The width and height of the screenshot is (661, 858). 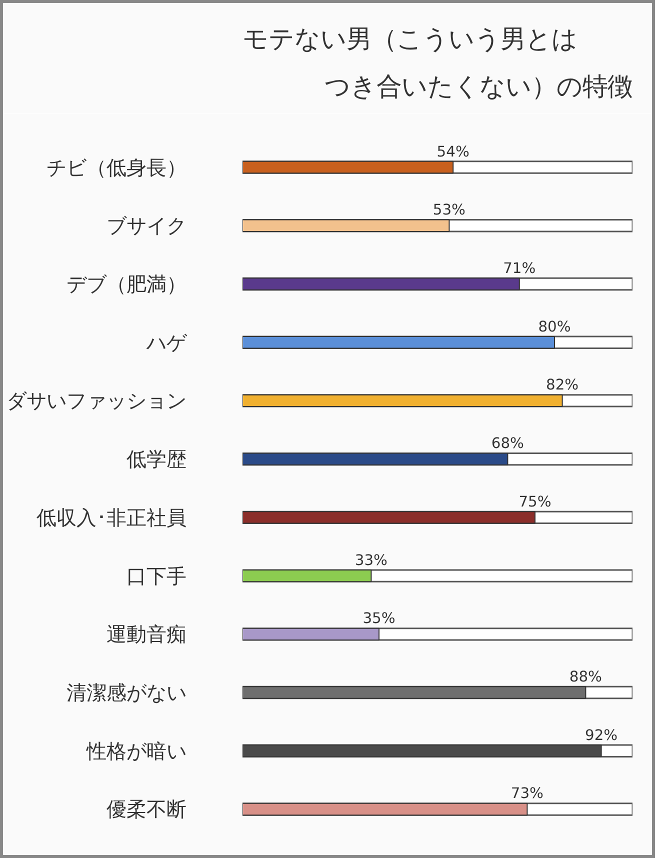 What do you see at coordinates (126, 284) in the screenshot?
I see `y-tick-label: デブ（肥満）` at bounding box center [126, 284].